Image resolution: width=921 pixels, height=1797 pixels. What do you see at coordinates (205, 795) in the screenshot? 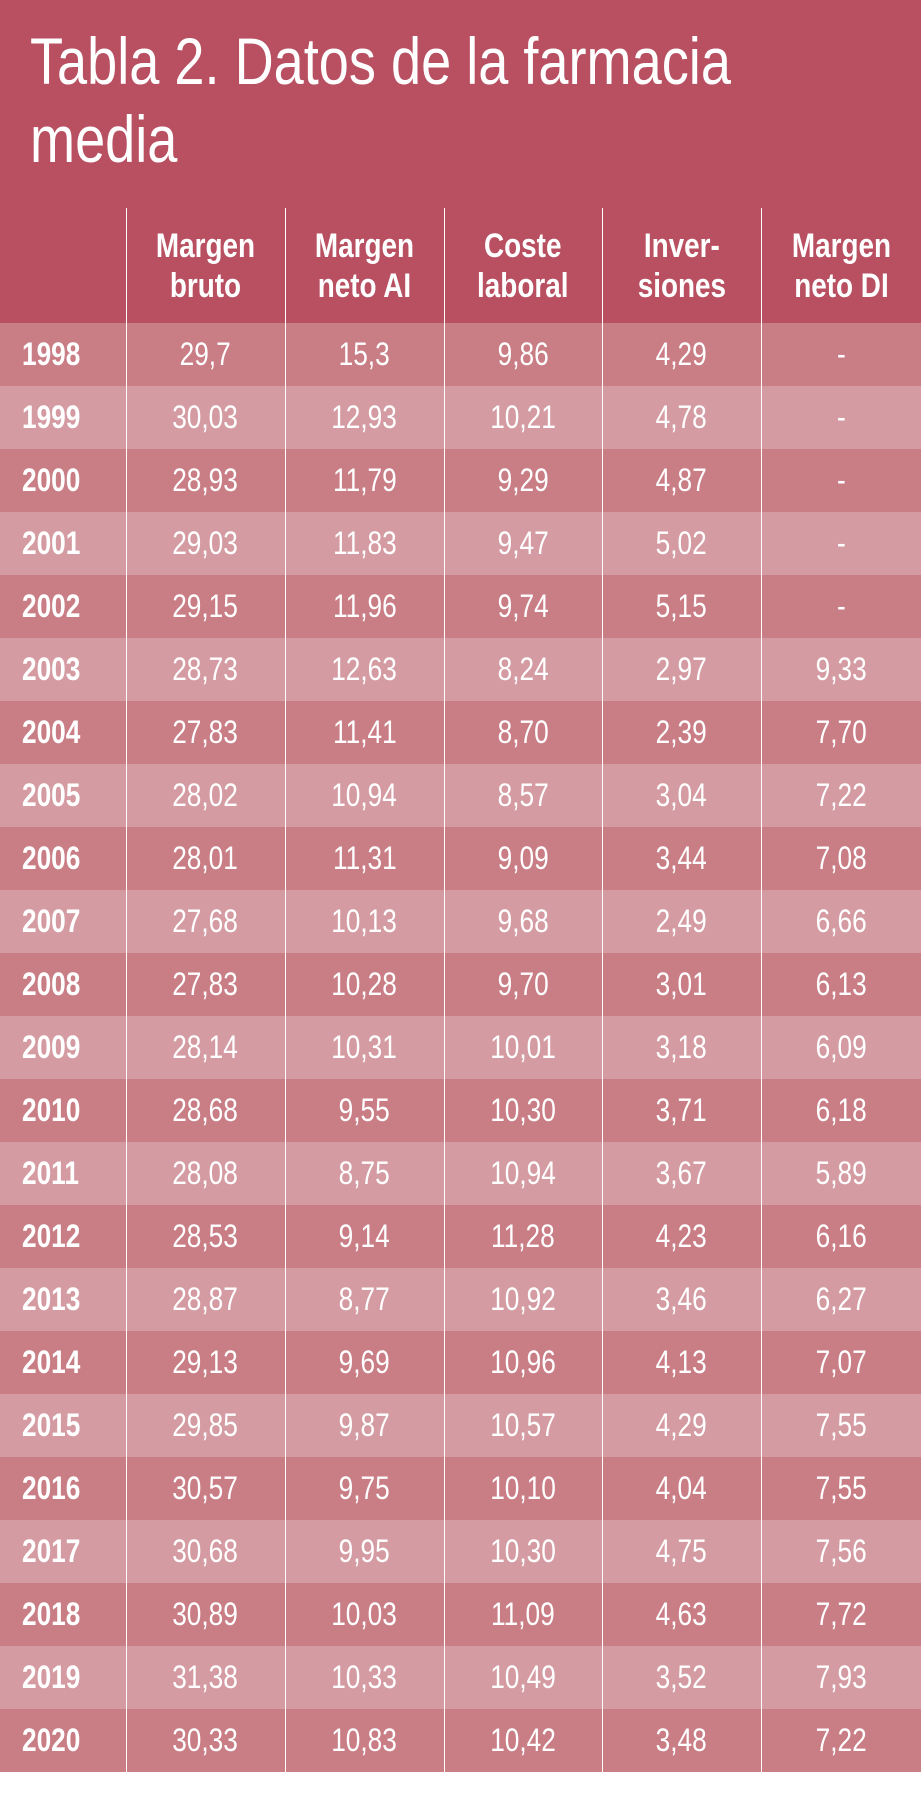
I see `row-value-cell: 28,02` at bounding box center [205, 795].